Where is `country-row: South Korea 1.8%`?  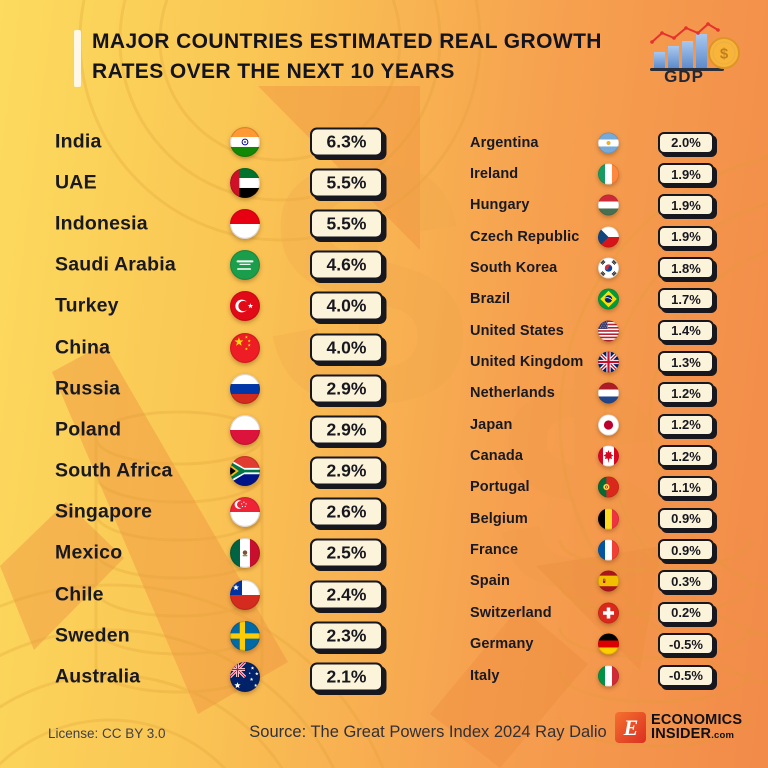 country-row: South Korea 1.8% is located at coordinates (611, 267).